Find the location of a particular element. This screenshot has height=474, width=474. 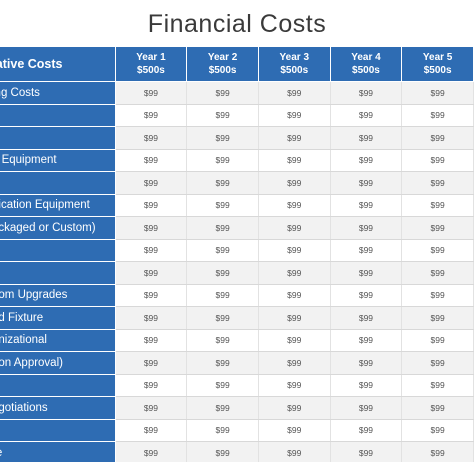

row-label-cell: re is located at coordinates (58, 451).